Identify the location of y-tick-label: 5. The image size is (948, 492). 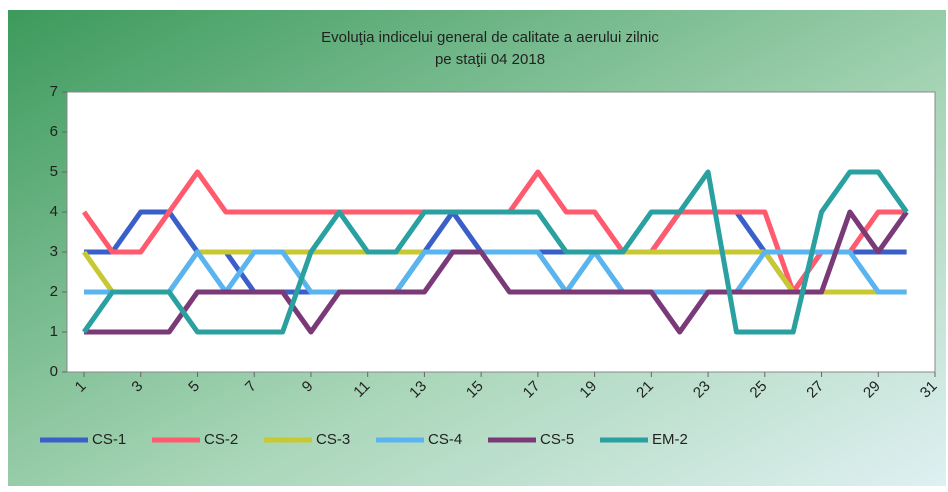
(54, 171).